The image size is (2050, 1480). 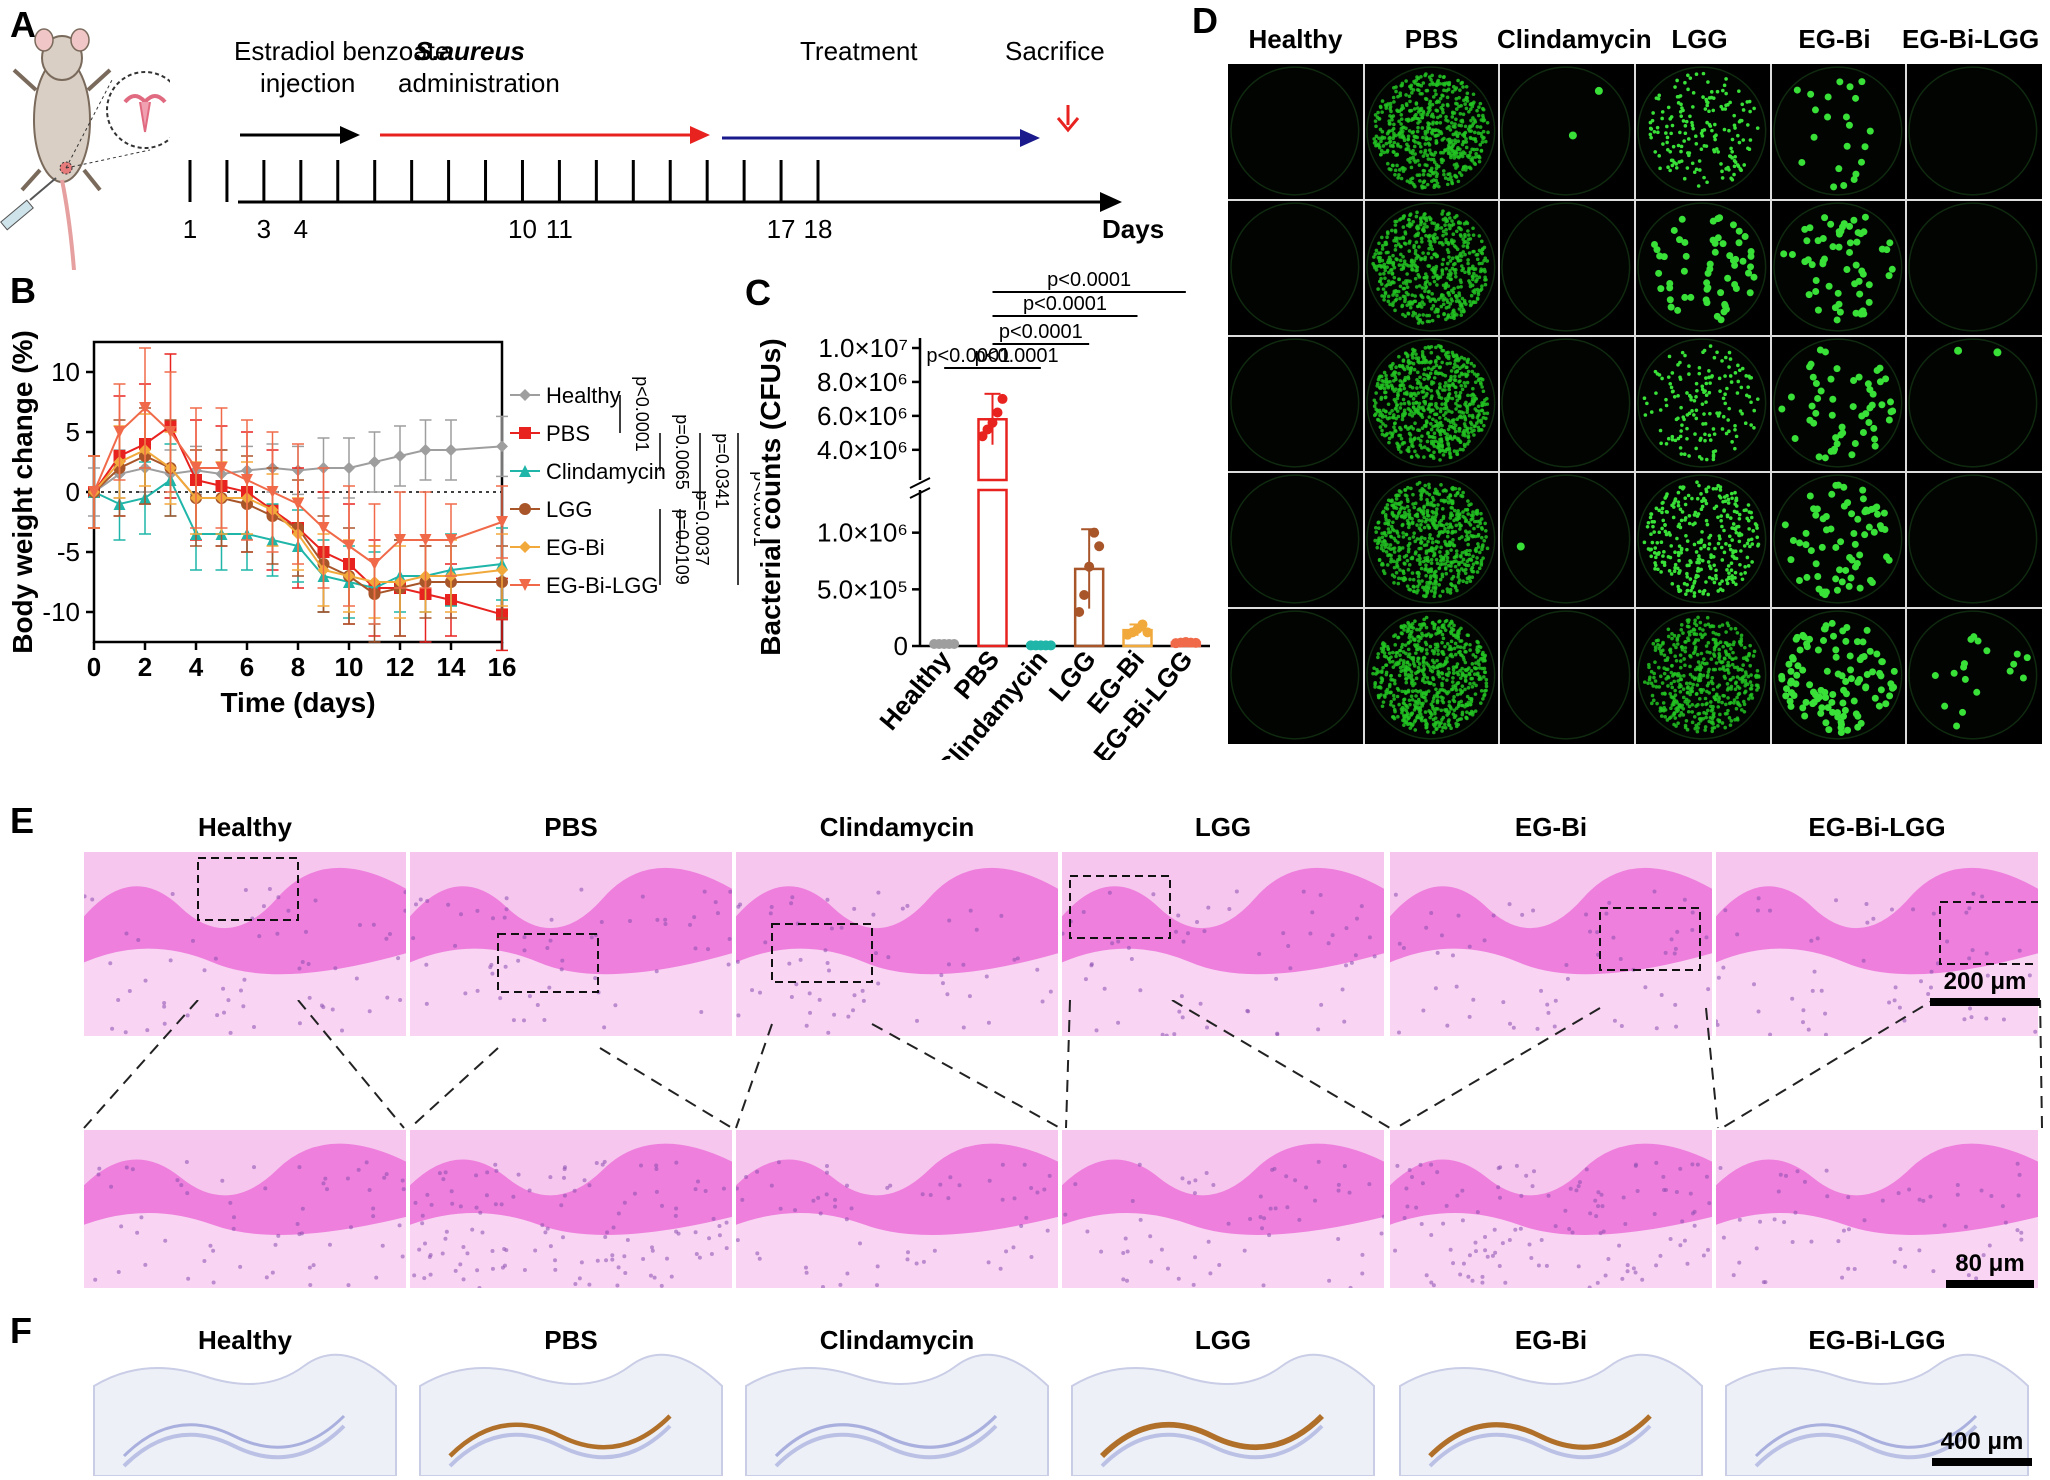 What do you see at coordinates (862, 533) in the screenshot?
I see `y-tick-label: 1.0×10⁶` at bounding box center [862, 533].